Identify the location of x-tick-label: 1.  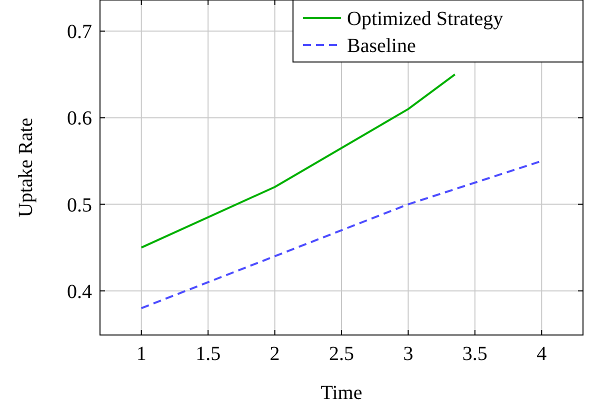
(141, 354).